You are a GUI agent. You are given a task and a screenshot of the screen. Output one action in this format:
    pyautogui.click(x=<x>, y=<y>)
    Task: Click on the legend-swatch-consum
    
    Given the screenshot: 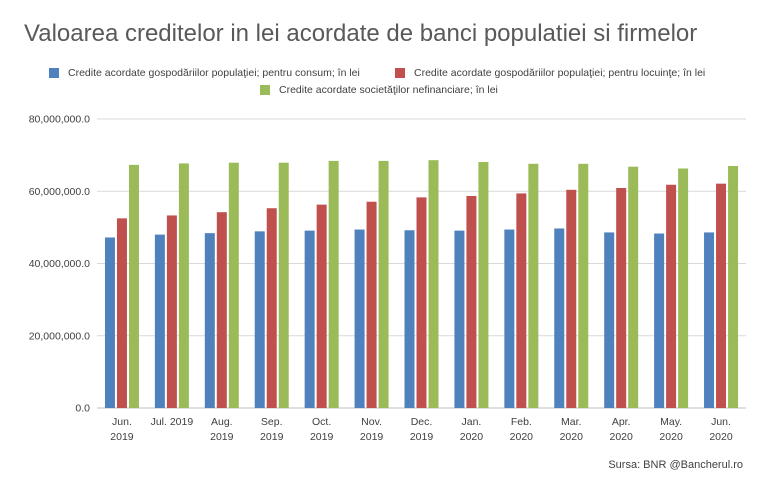 What is the action you would take?
    pyautogui.click(x=54, y=73)
    